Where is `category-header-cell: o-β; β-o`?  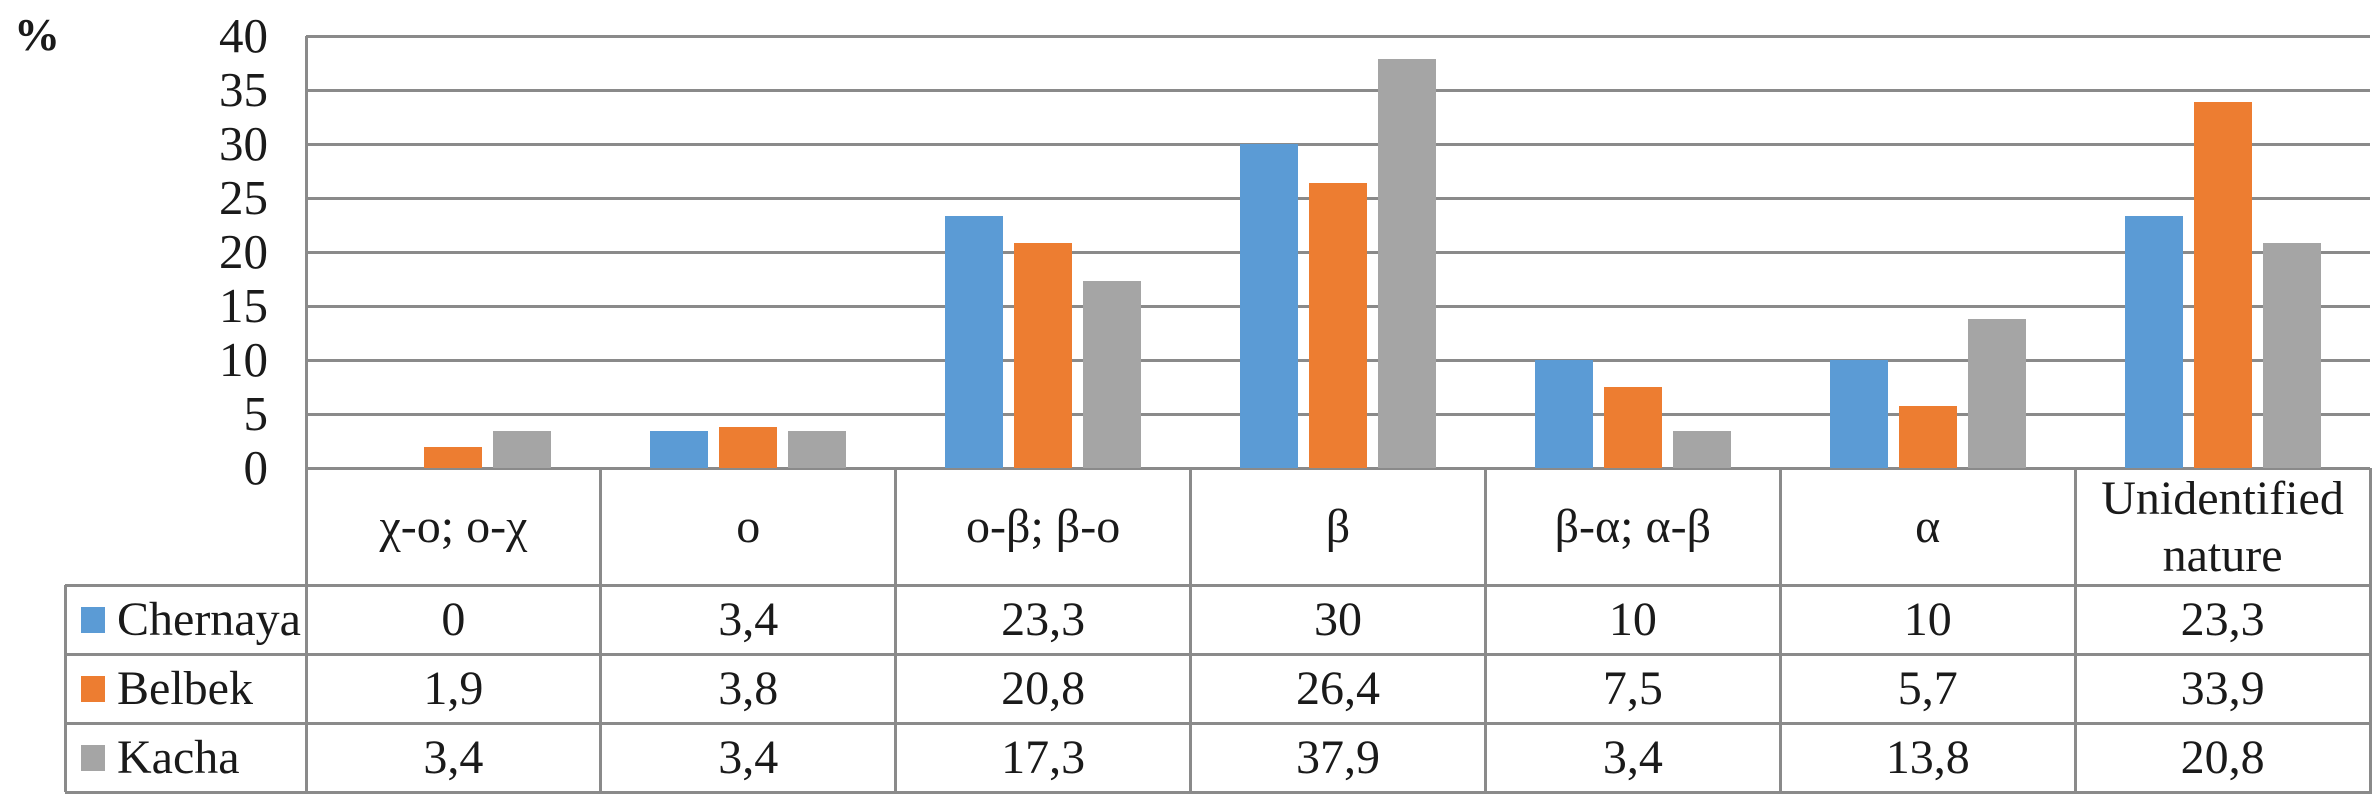 category-header-cell: o-β; β-o is located at coordinates (1043, 526).